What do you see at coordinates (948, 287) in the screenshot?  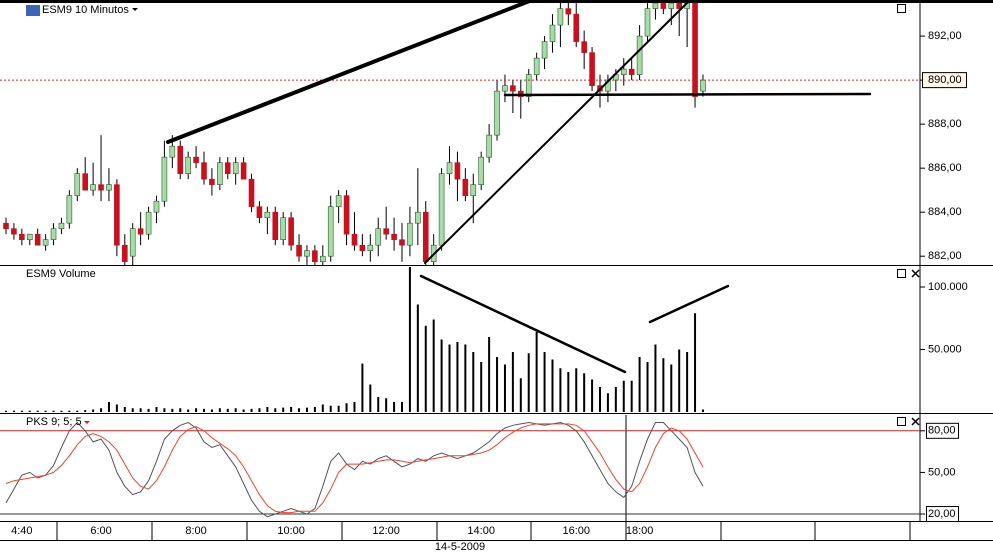 I see `y-tick-label: 100.000` at bounding box center [948, 287].